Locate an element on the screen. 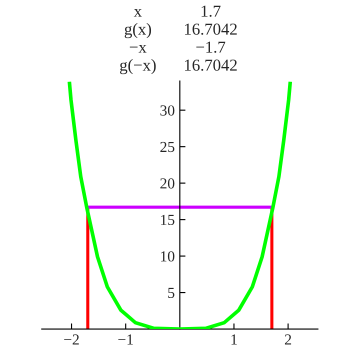 Image resolution: width=360 pixels, height=360 pixels. y-tick-label: 15 is located at coordinates (167, 220).